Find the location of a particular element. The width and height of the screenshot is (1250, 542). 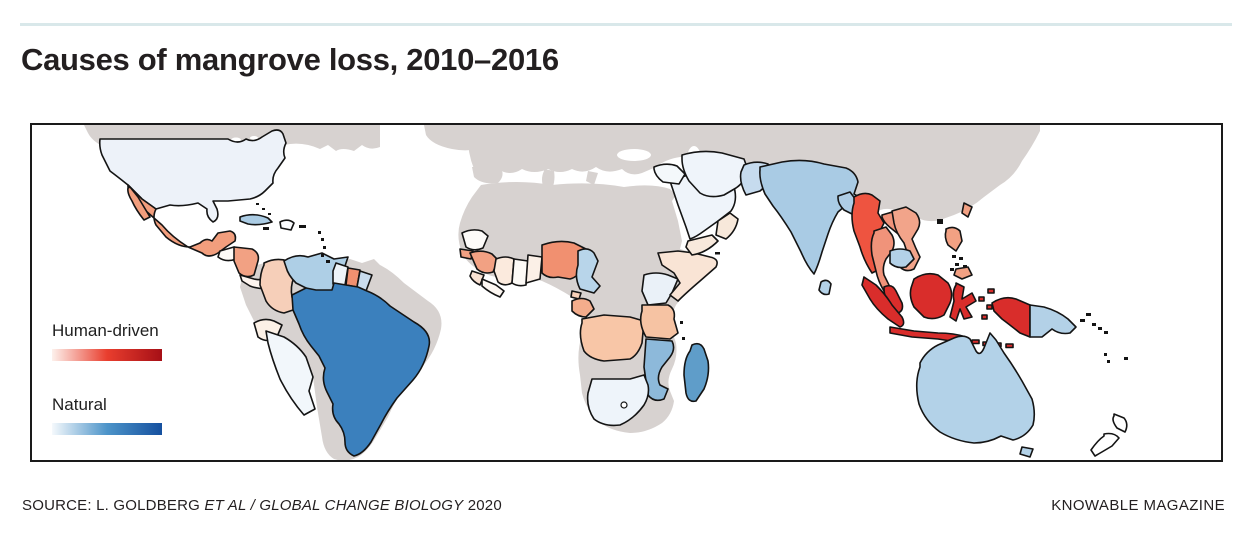

country-new-zealand-south is located at coordinates (1105, 444).